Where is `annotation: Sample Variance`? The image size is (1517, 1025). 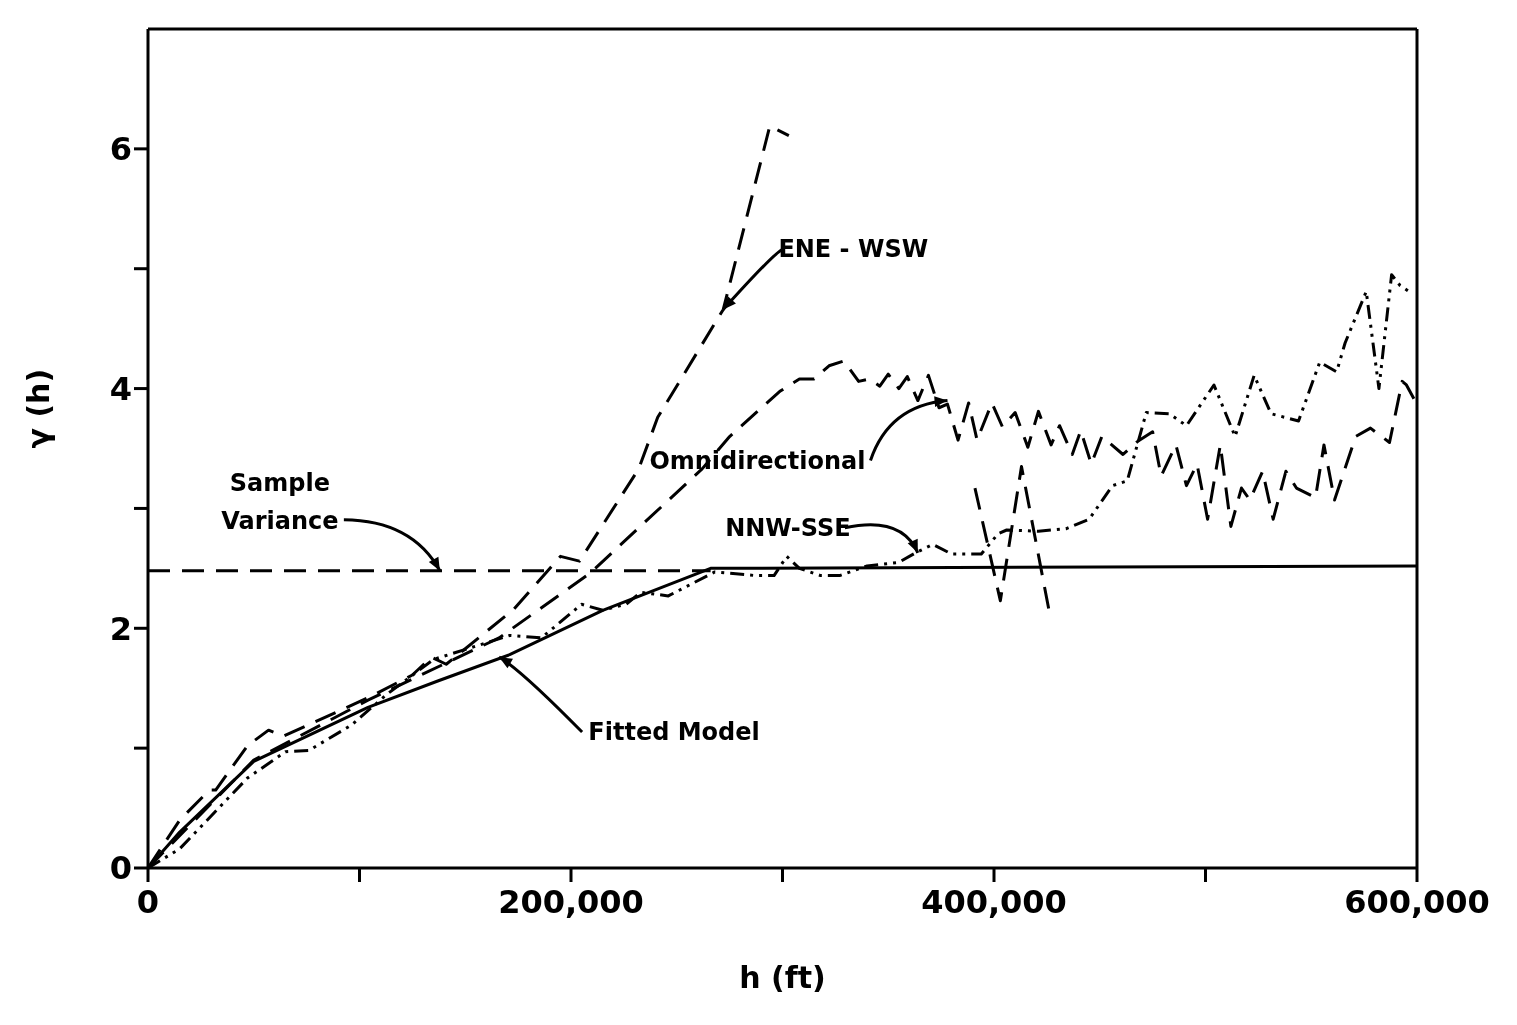
annotation: Sample Variance is located at coordinates (280, 501).